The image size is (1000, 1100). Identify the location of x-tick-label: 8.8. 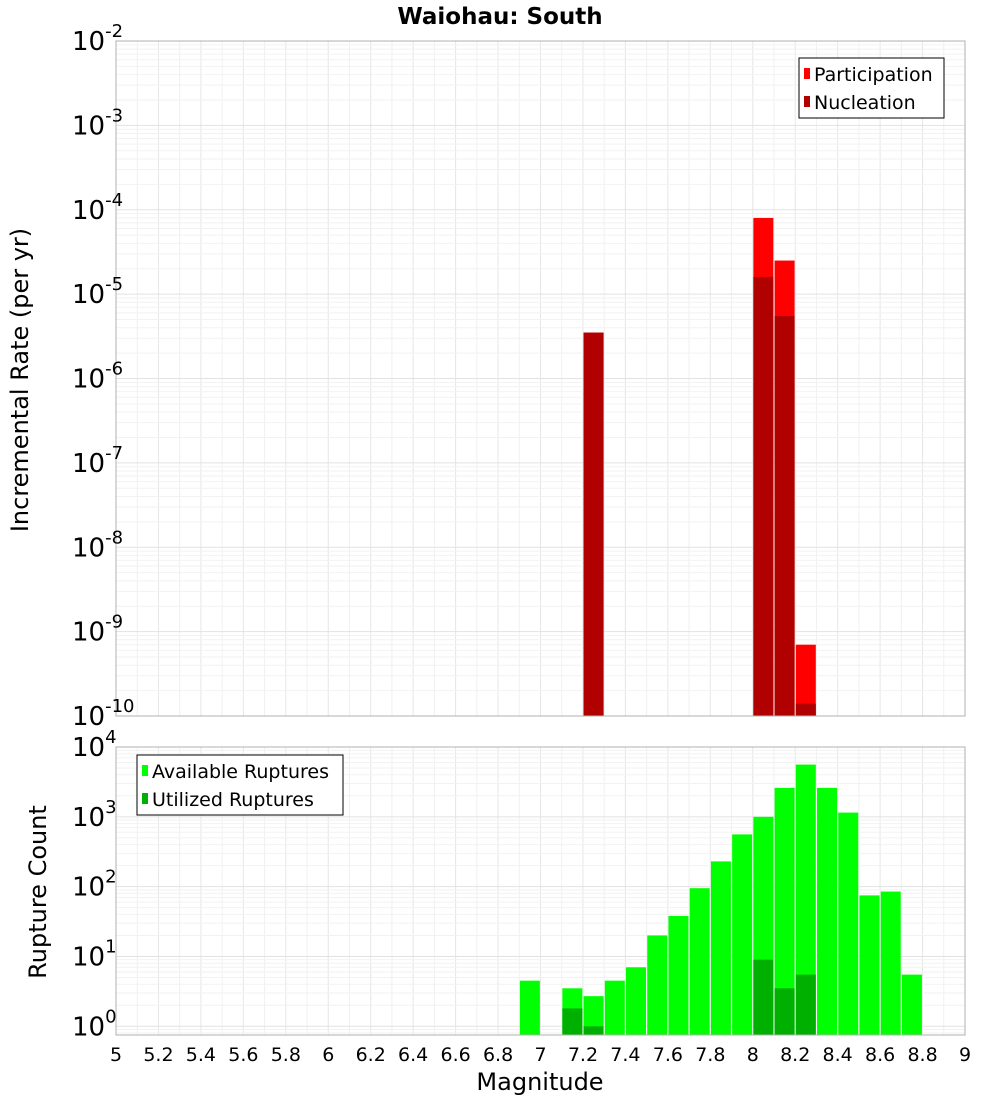
(922, 1055).